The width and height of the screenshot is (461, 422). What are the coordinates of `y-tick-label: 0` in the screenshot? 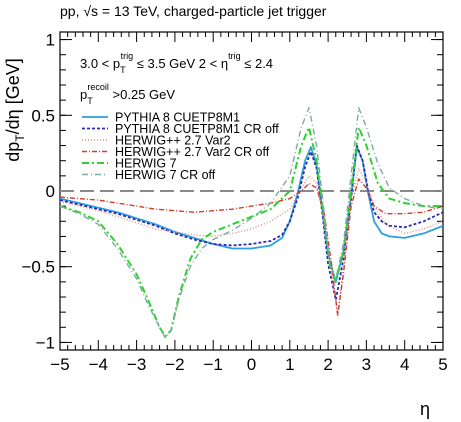 It's located at (50, 191).